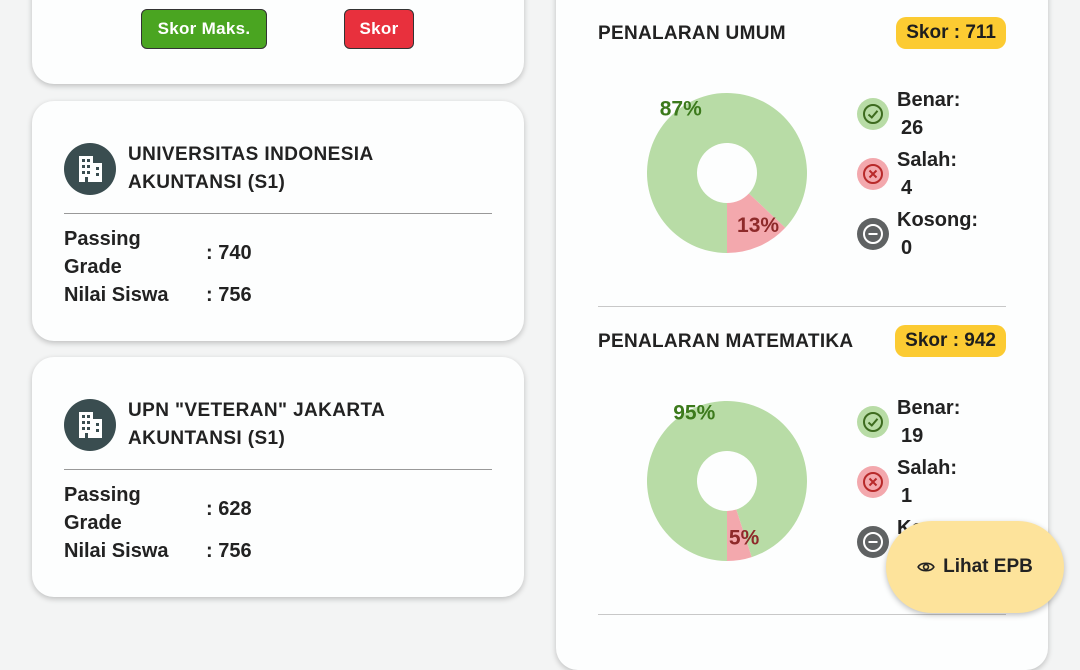 The height and width of the screenshot is (670, 1080). What do you see at coordinates (926, 567) in the screenshot?
I see `eye-icon` at bounding box center [926, 567].